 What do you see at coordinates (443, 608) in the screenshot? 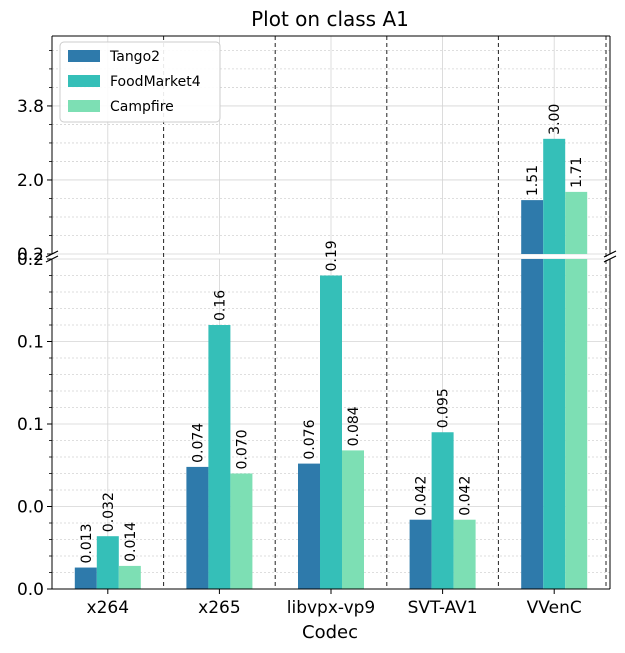
I see `x-tick-label: SVT-AV1` at bounding box center [443, 608].